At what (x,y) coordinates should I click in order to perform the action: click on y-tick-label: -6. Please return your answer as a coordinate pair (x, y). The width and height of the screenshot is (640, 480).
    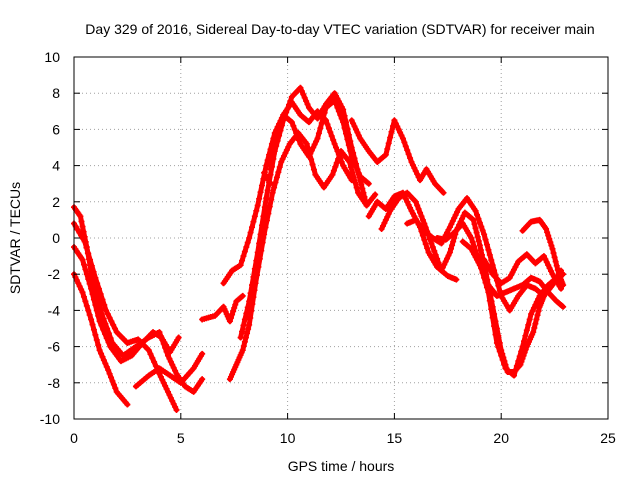
    Looking at the image, I should click on (54, 347).